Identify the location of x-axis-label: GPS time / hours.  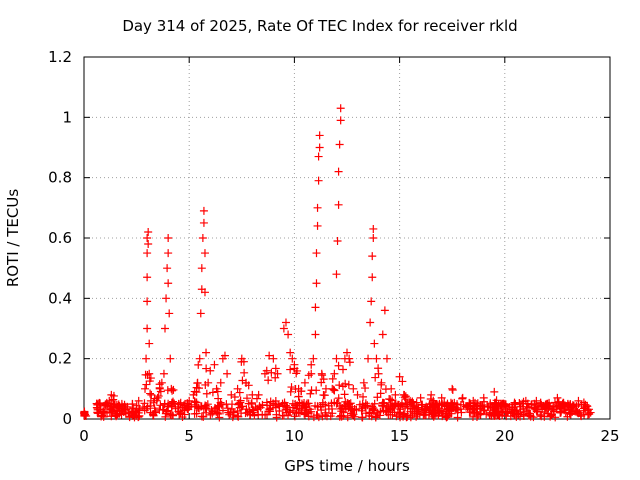
(347, 466).